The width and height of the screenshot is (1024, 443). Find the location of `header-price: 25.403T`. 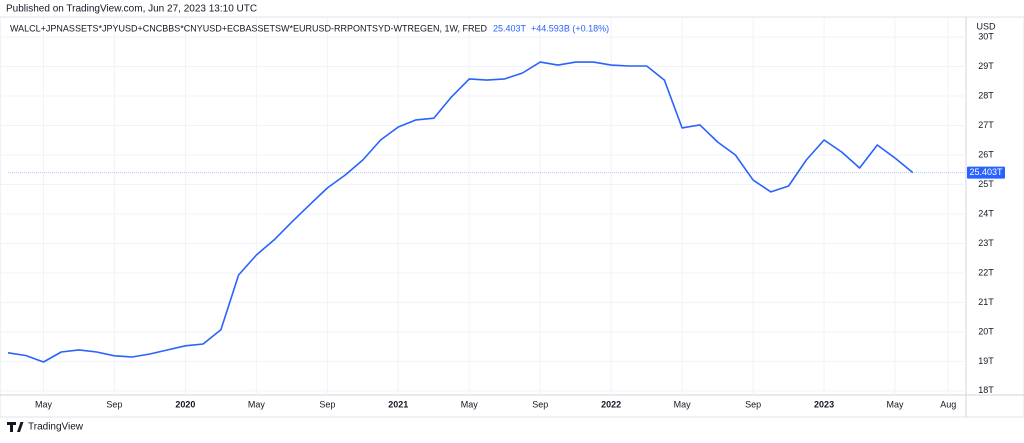

header-price: 25.403T is located at coordinates (510, 28).